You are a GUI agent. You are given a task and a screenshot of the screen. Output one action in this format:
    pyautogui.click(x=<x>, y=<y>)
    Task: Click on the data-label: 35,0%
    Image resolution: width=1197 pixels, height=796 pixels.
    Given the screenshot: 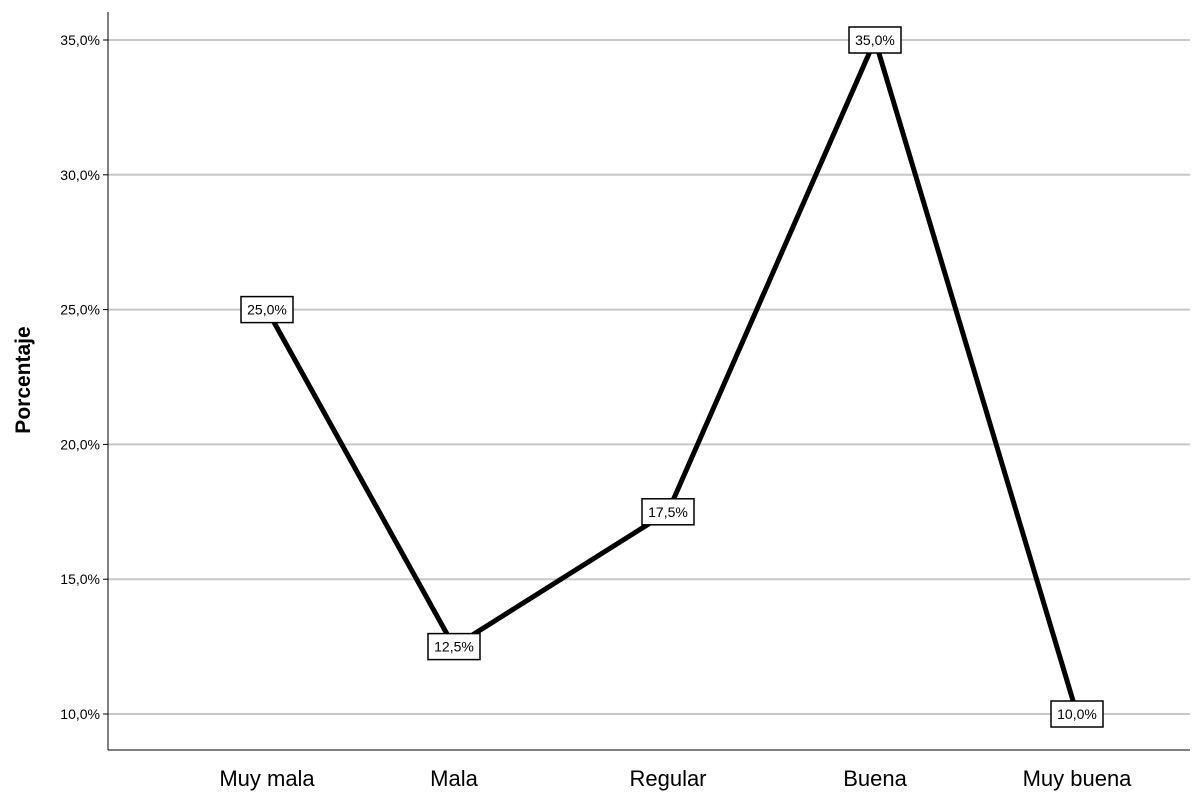 What is the action you would take?
    pyautogui.click(x=875, y=40)
    